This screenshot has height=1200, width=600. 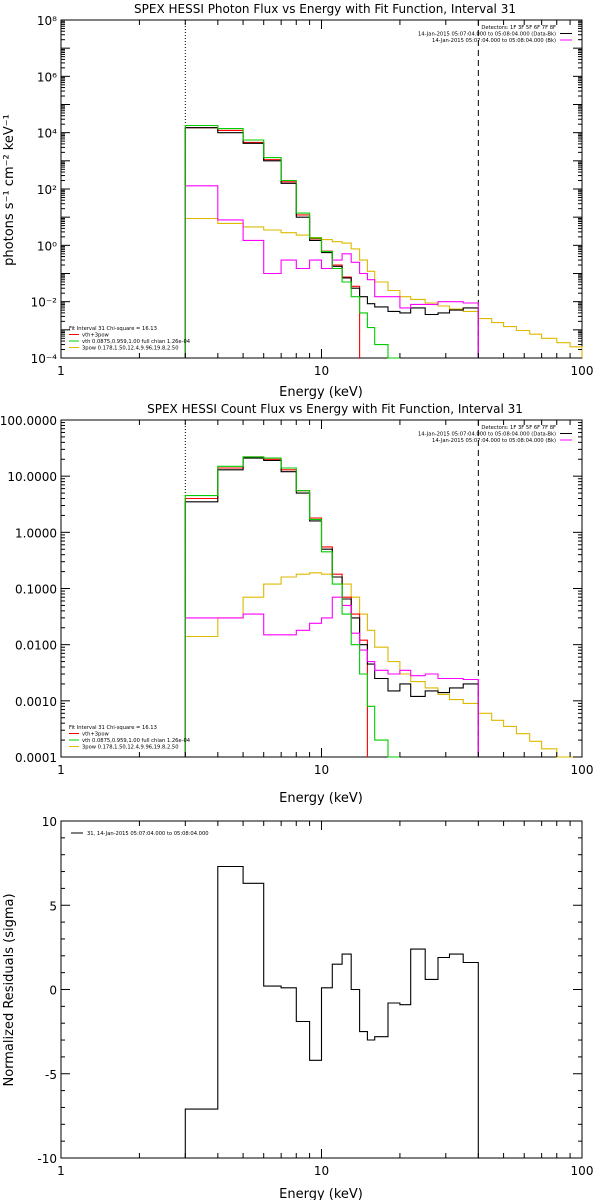 What do you see at coordinates (518, 28) in the screenshot?
I see `photon-flux-legend-entry: Detectors: 1F 3F 5F 6F 7F 8F` at bounding box center [518, 28].